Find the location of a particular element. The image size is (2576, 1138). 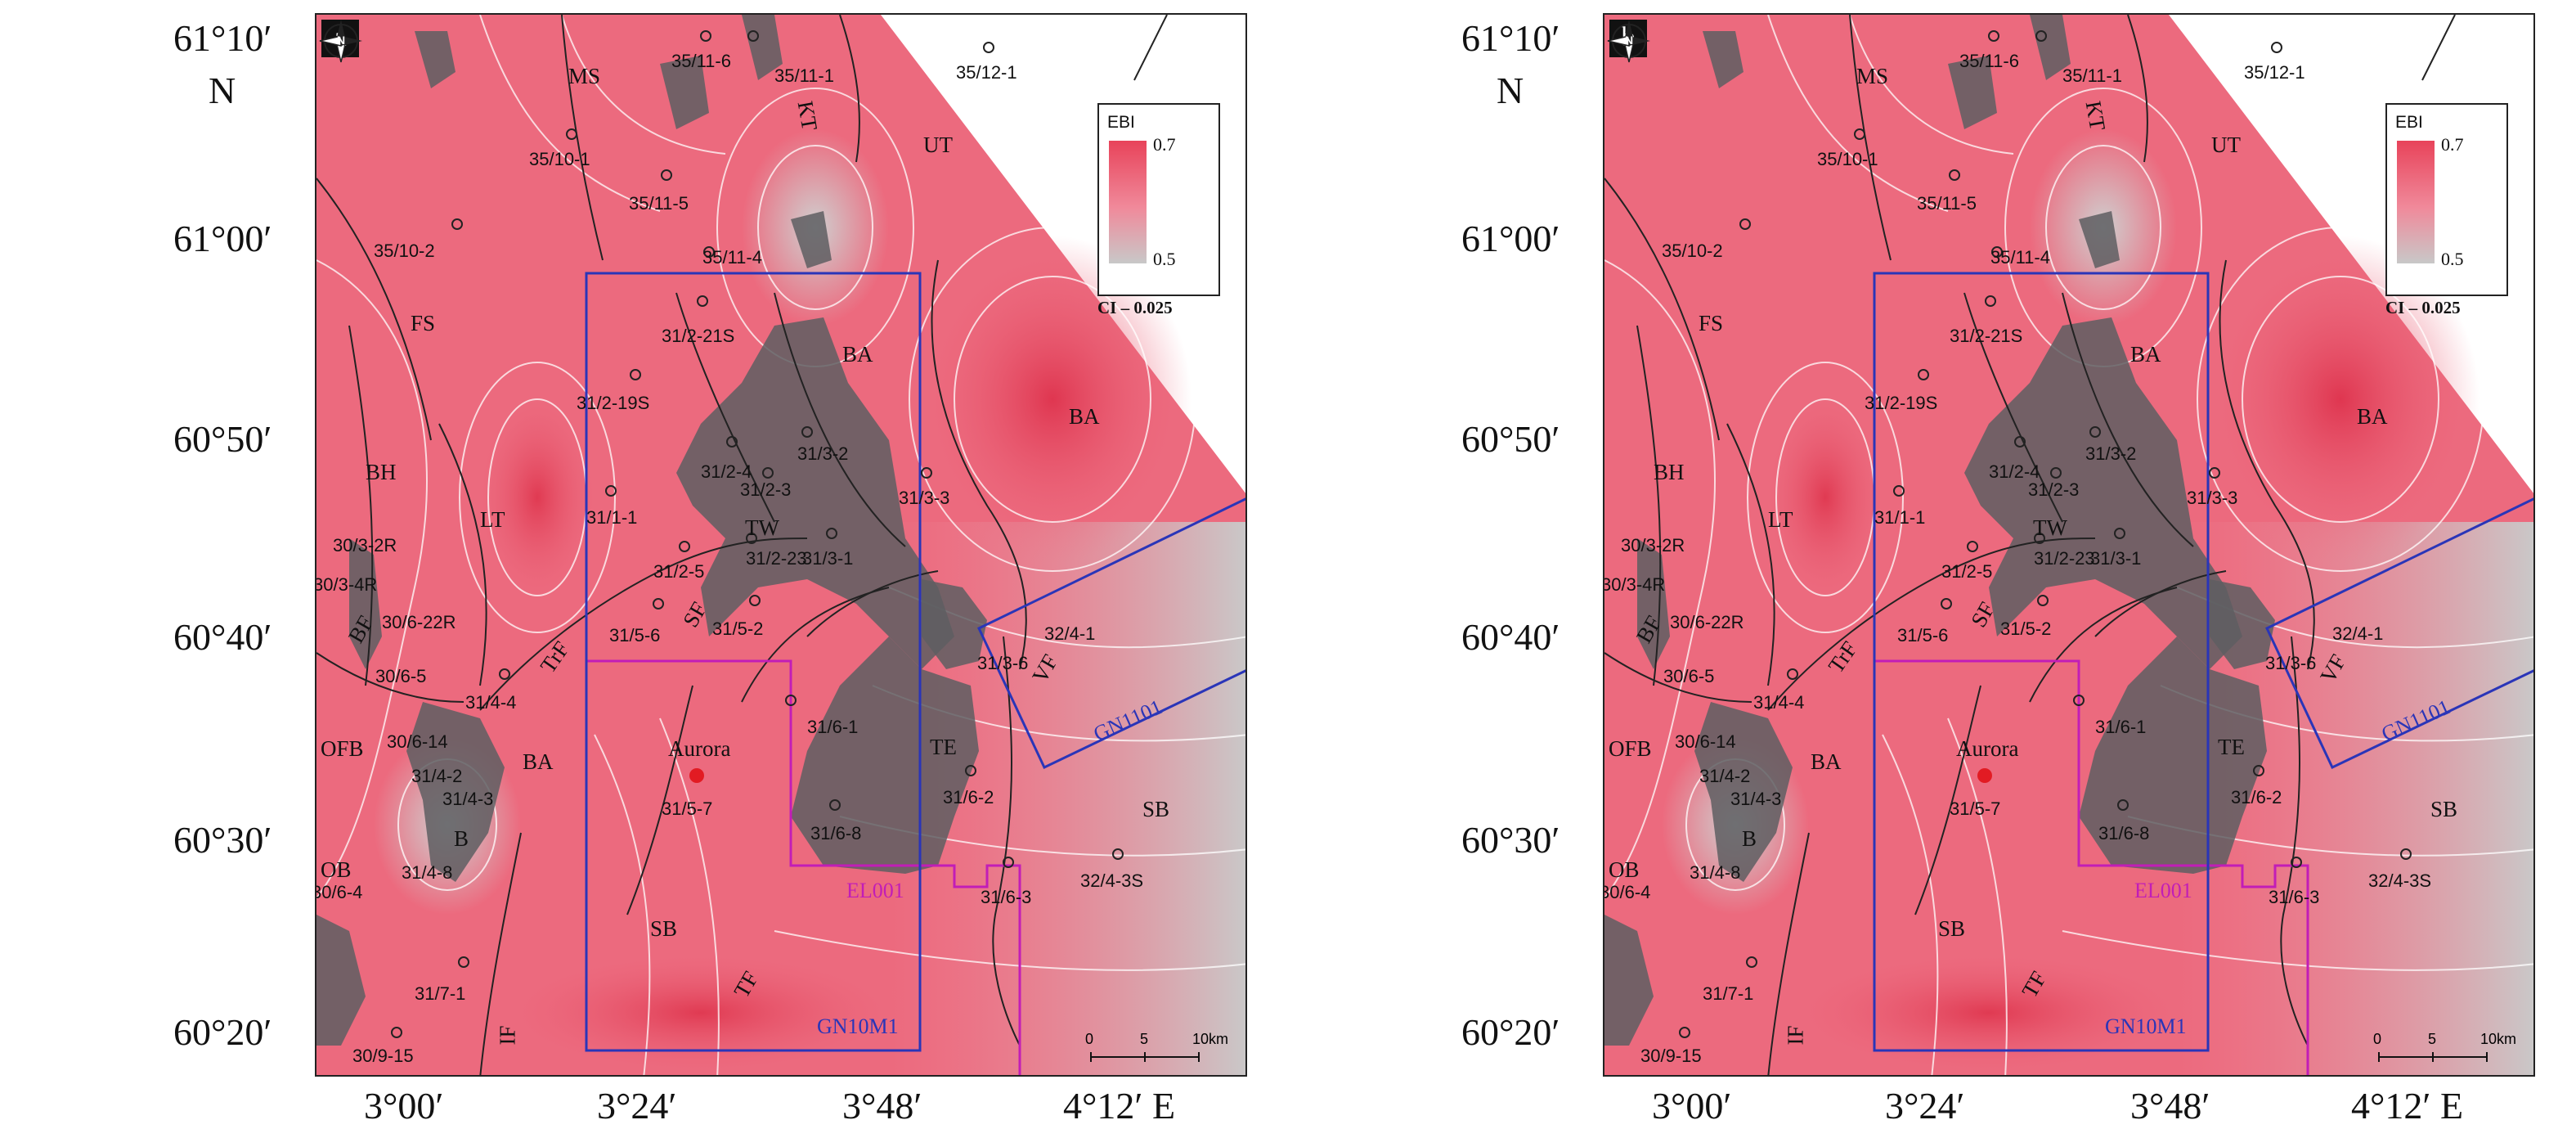

well-label: 31/5-6 is located at coordinates (1923, 635).